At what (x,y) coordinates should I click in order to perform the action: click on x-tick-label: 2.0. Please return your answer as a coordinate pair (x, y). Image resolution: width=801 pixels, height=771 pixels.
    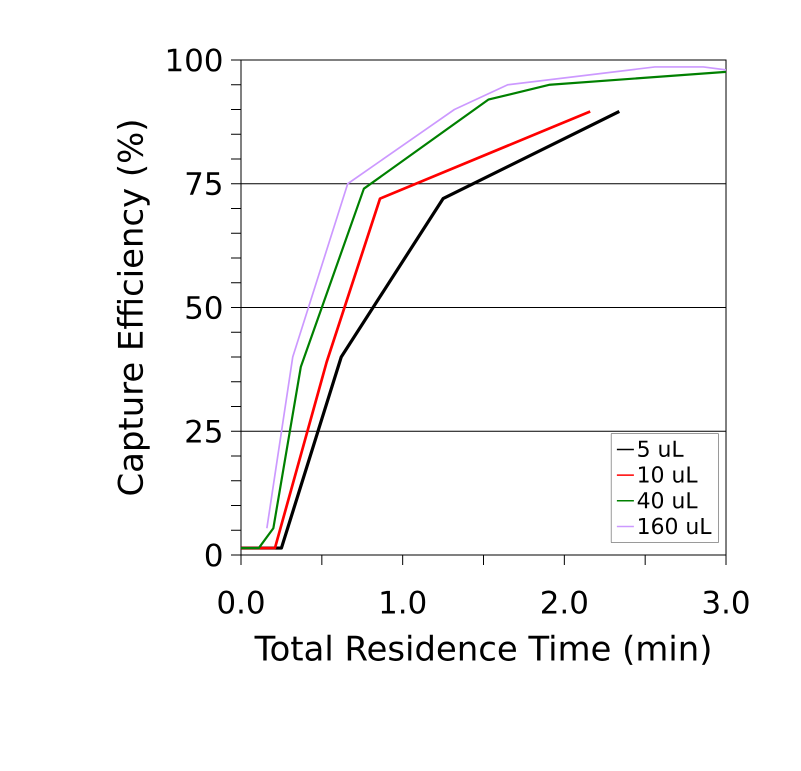
    Looking at the image, I should click on (564, 602).